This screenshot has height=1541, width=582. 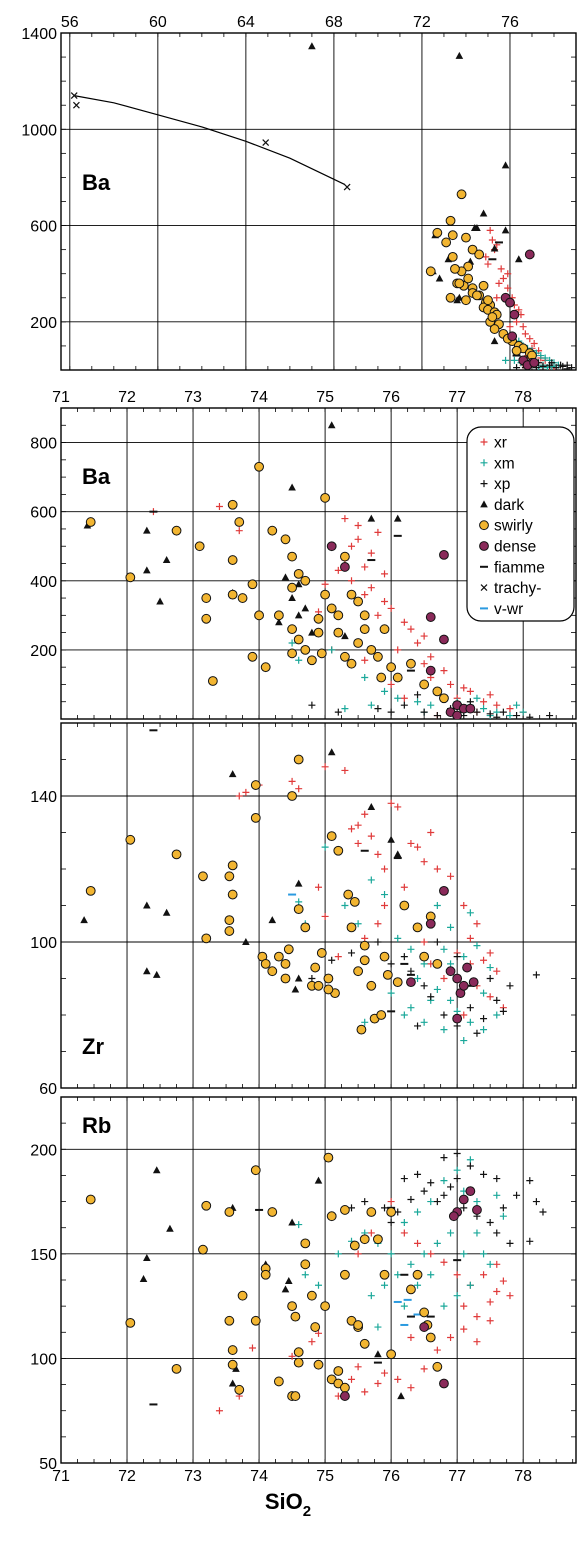 What do you see at coordinates (61, 397) in the screenshot?
I see `x-tick-label-top: 71` at bounding box center [61, 397].